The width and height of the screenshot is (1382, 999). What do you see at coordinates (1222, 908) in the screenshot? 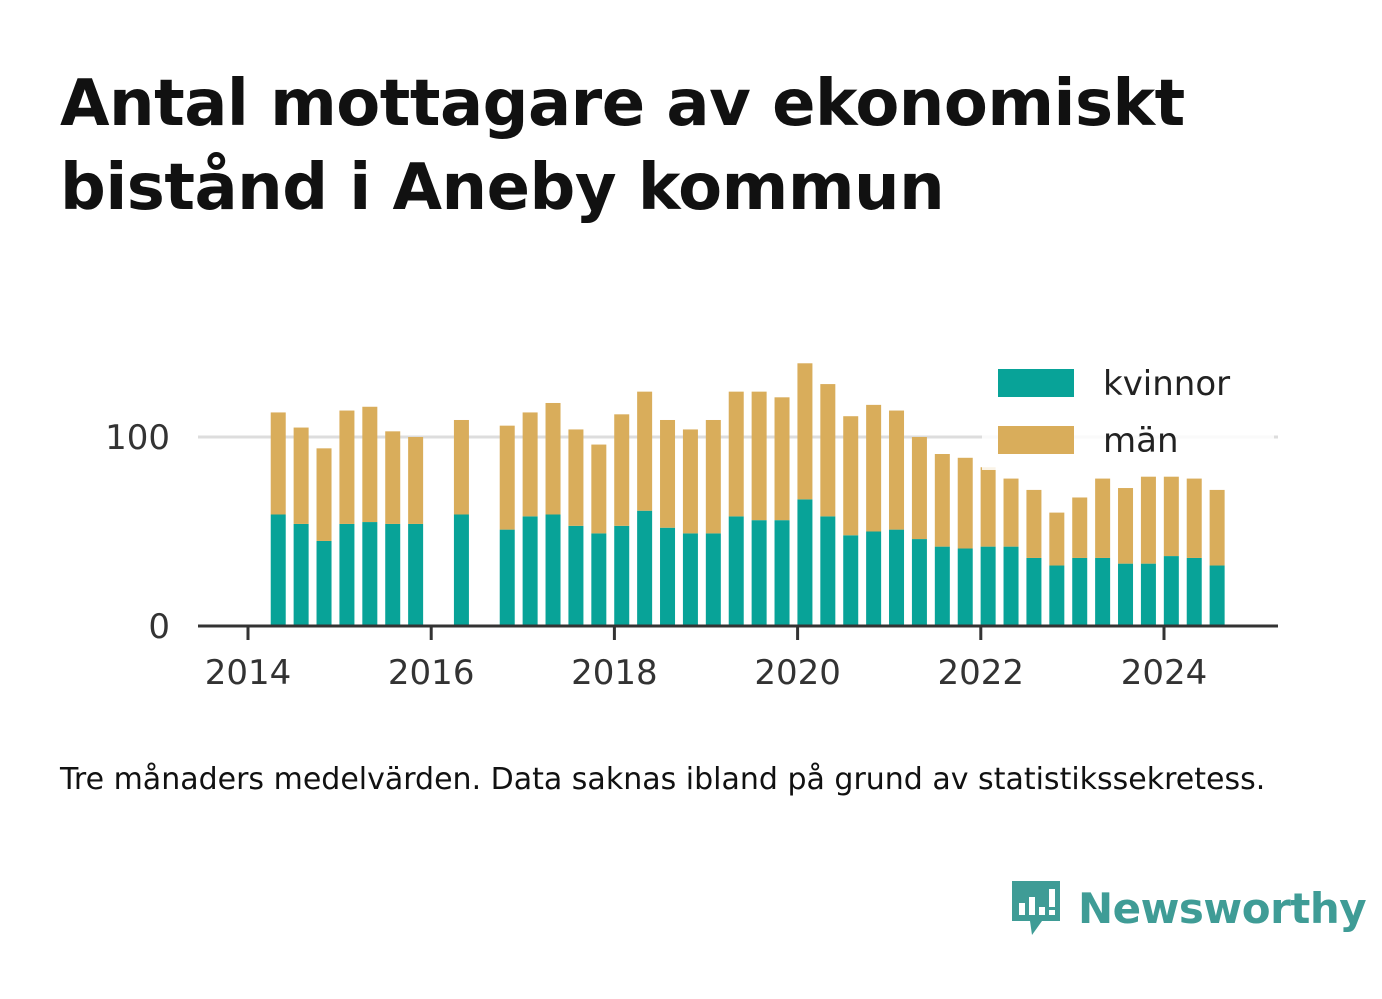
I see `brand-name: Newsworthy` at bounding box center [1222, 908].